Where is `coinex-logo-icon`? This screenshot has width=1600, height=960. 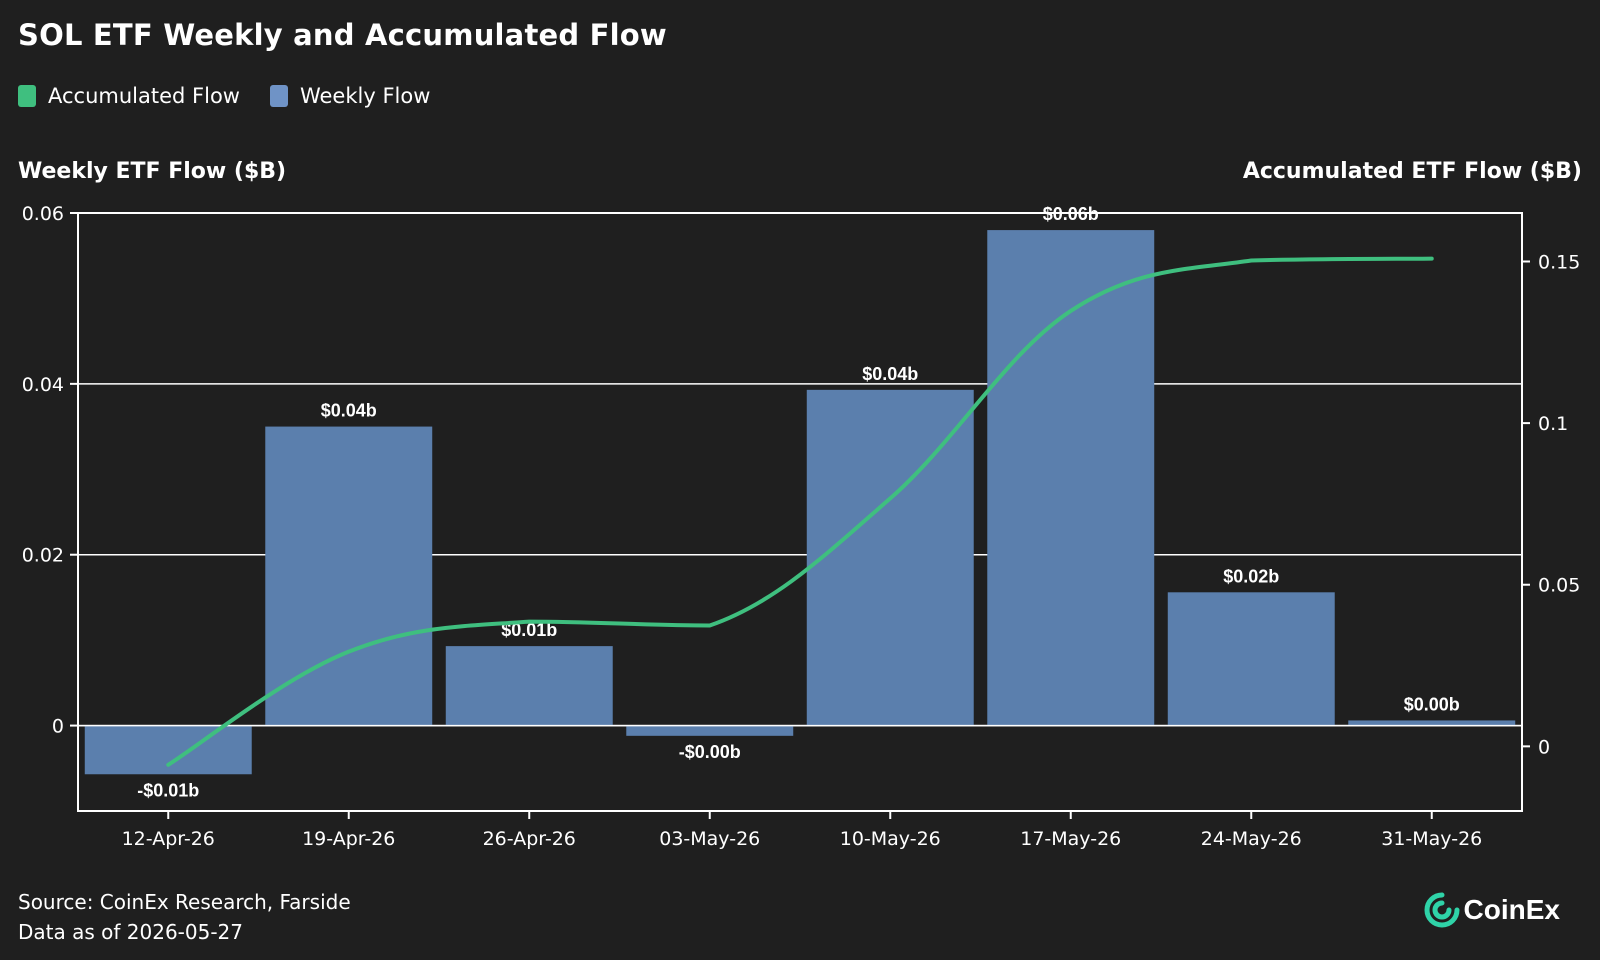
coinex-logo-icon is located at coordinates (1442, 910).